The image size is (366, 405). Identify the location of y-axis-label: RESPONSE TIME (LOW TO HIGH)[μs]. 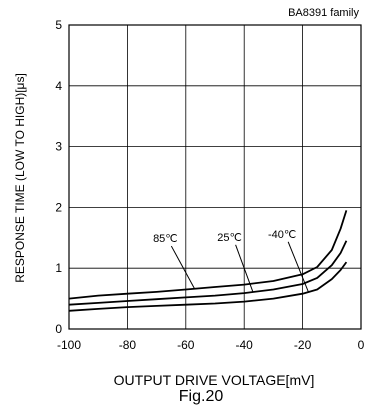
(20, 178).